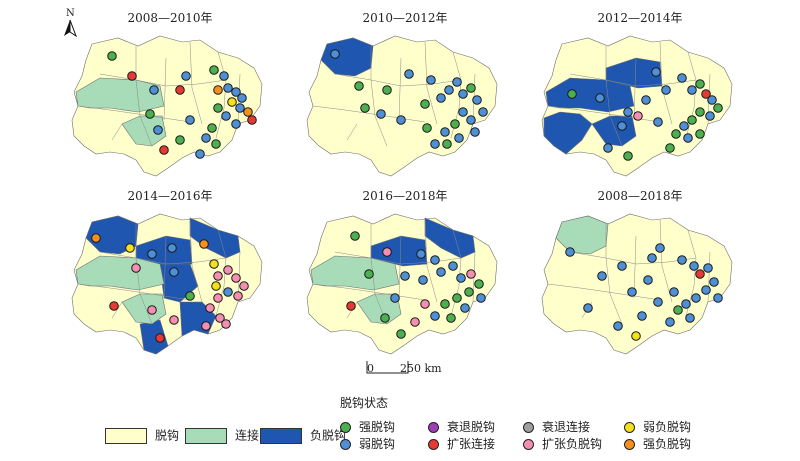  What do you see at coordinates (657, 427) in the screenshot?
I see `legend-item-weak-negative-decoupling: 弱负脱钩` at bounding box center [657, 427].